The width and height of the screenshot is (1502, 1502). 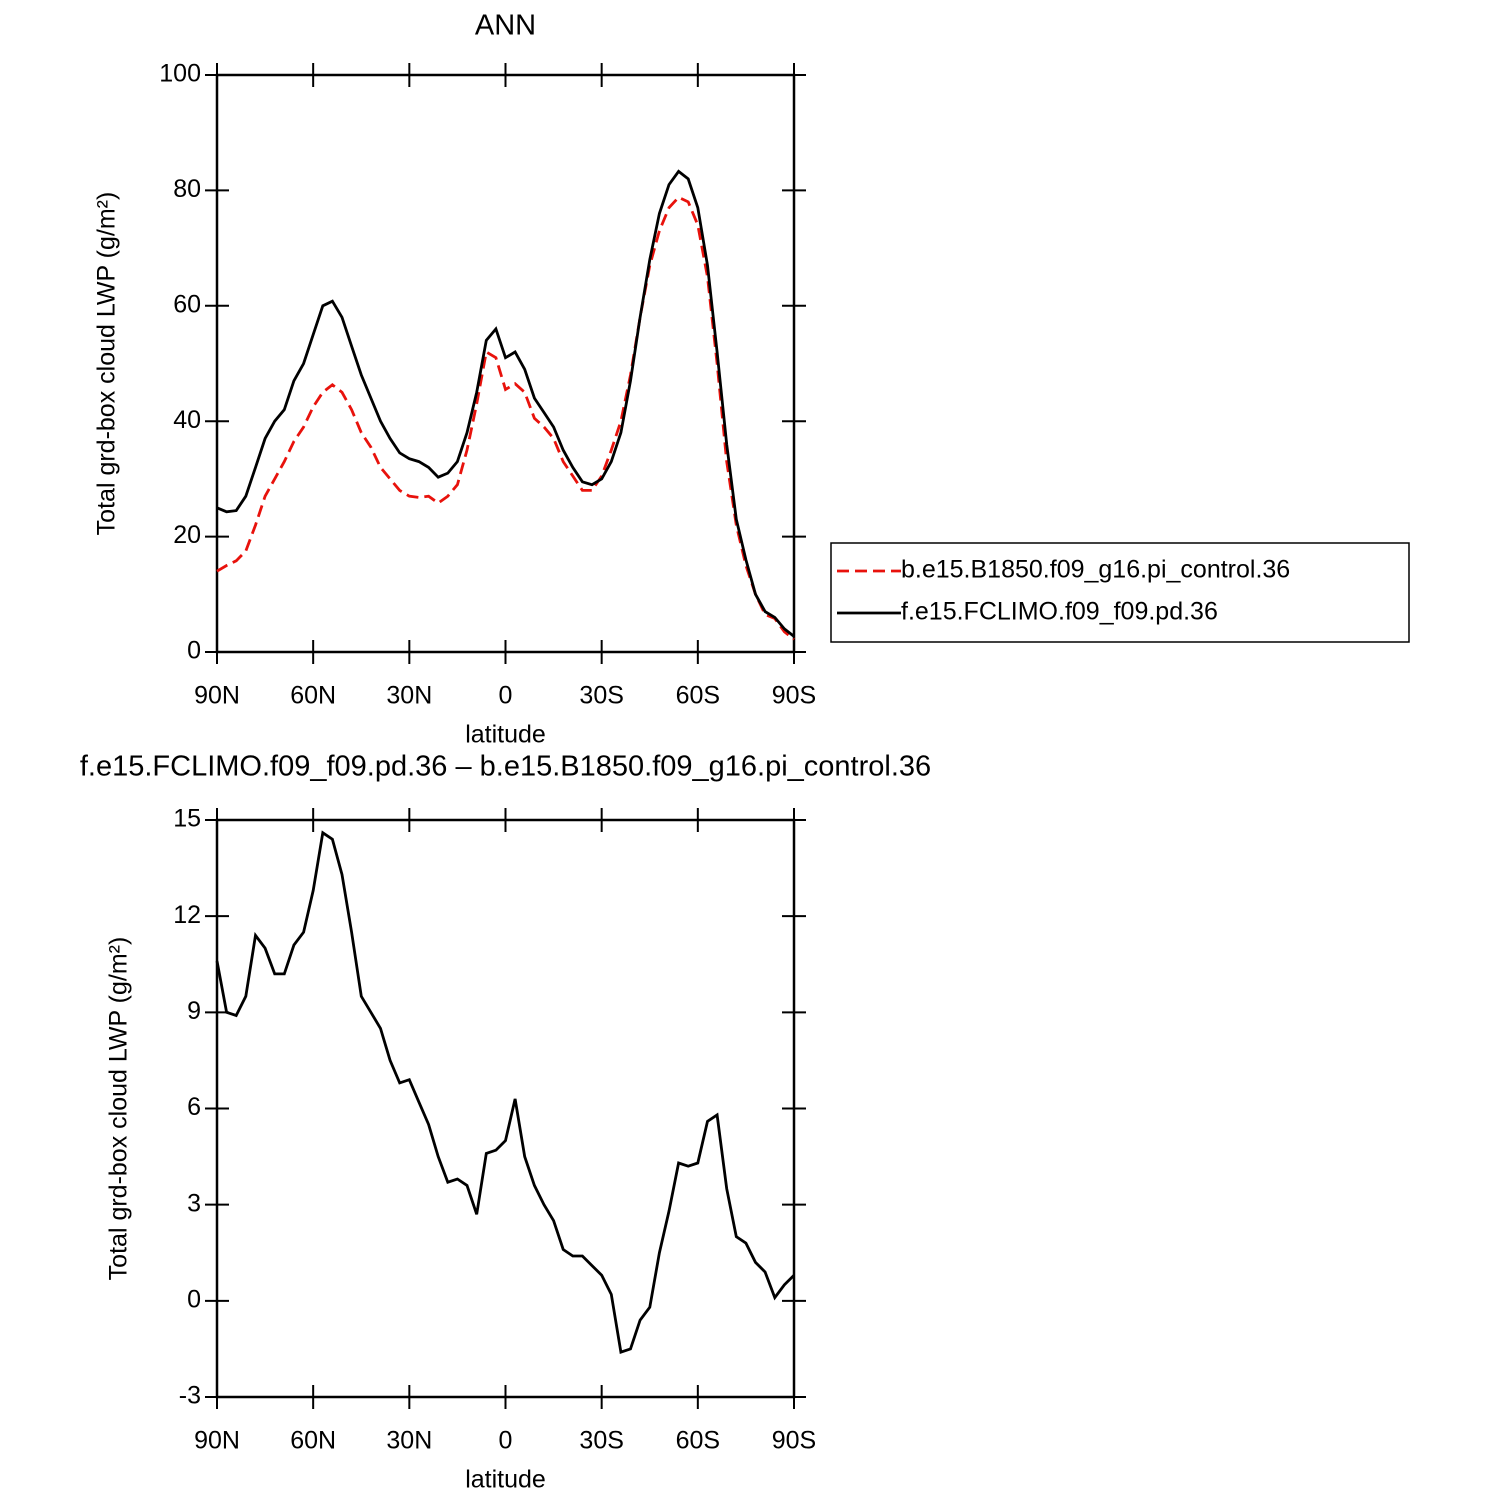 What do you see at coordinates (190, 1396) in the screenshot?
I see `y-tick-label: -3` at bounding box center [190, 1396].